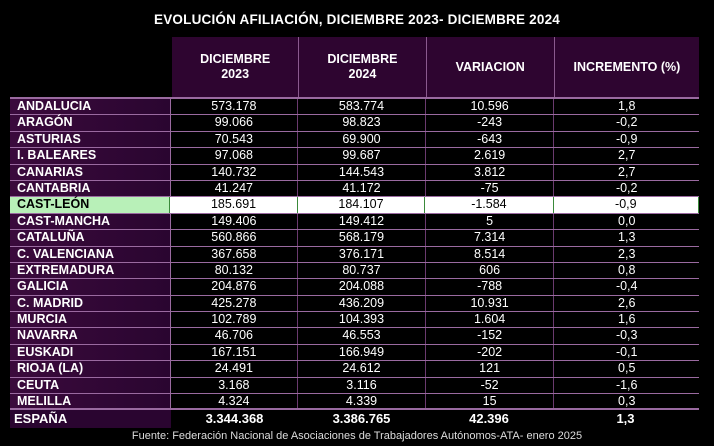 Image resolution: width=714 pixels, height=446 pixels. I want to click on value-2024: 568.179, so click(362, 238).